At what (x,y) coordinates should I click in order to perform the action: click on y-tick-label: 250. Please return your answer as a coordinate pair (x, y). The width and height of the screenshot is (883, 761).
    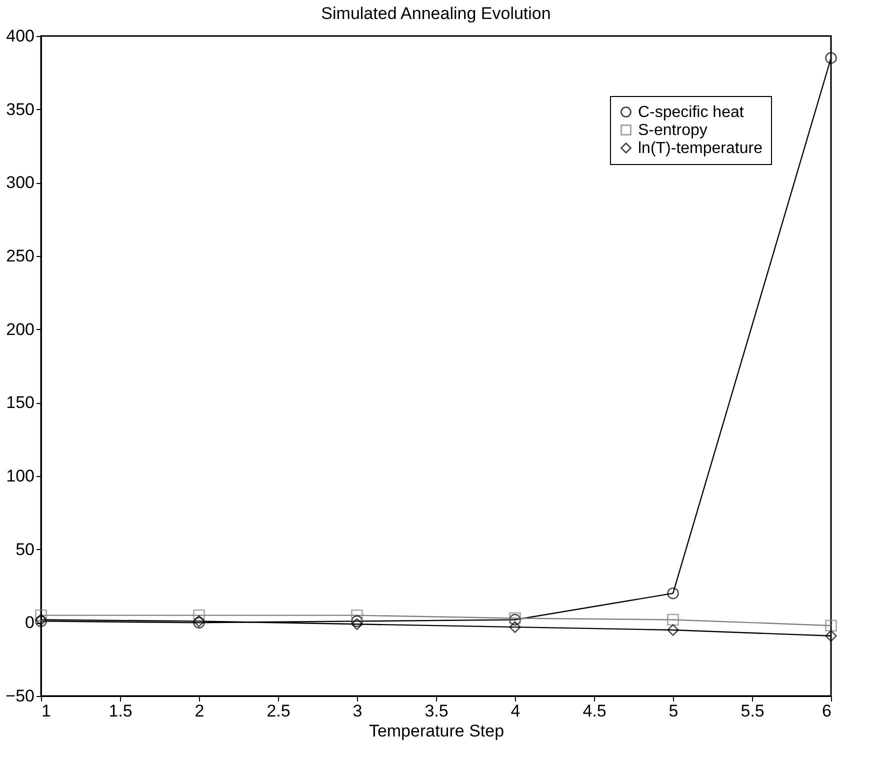
    Looking at the image, I should click on (20, 256).